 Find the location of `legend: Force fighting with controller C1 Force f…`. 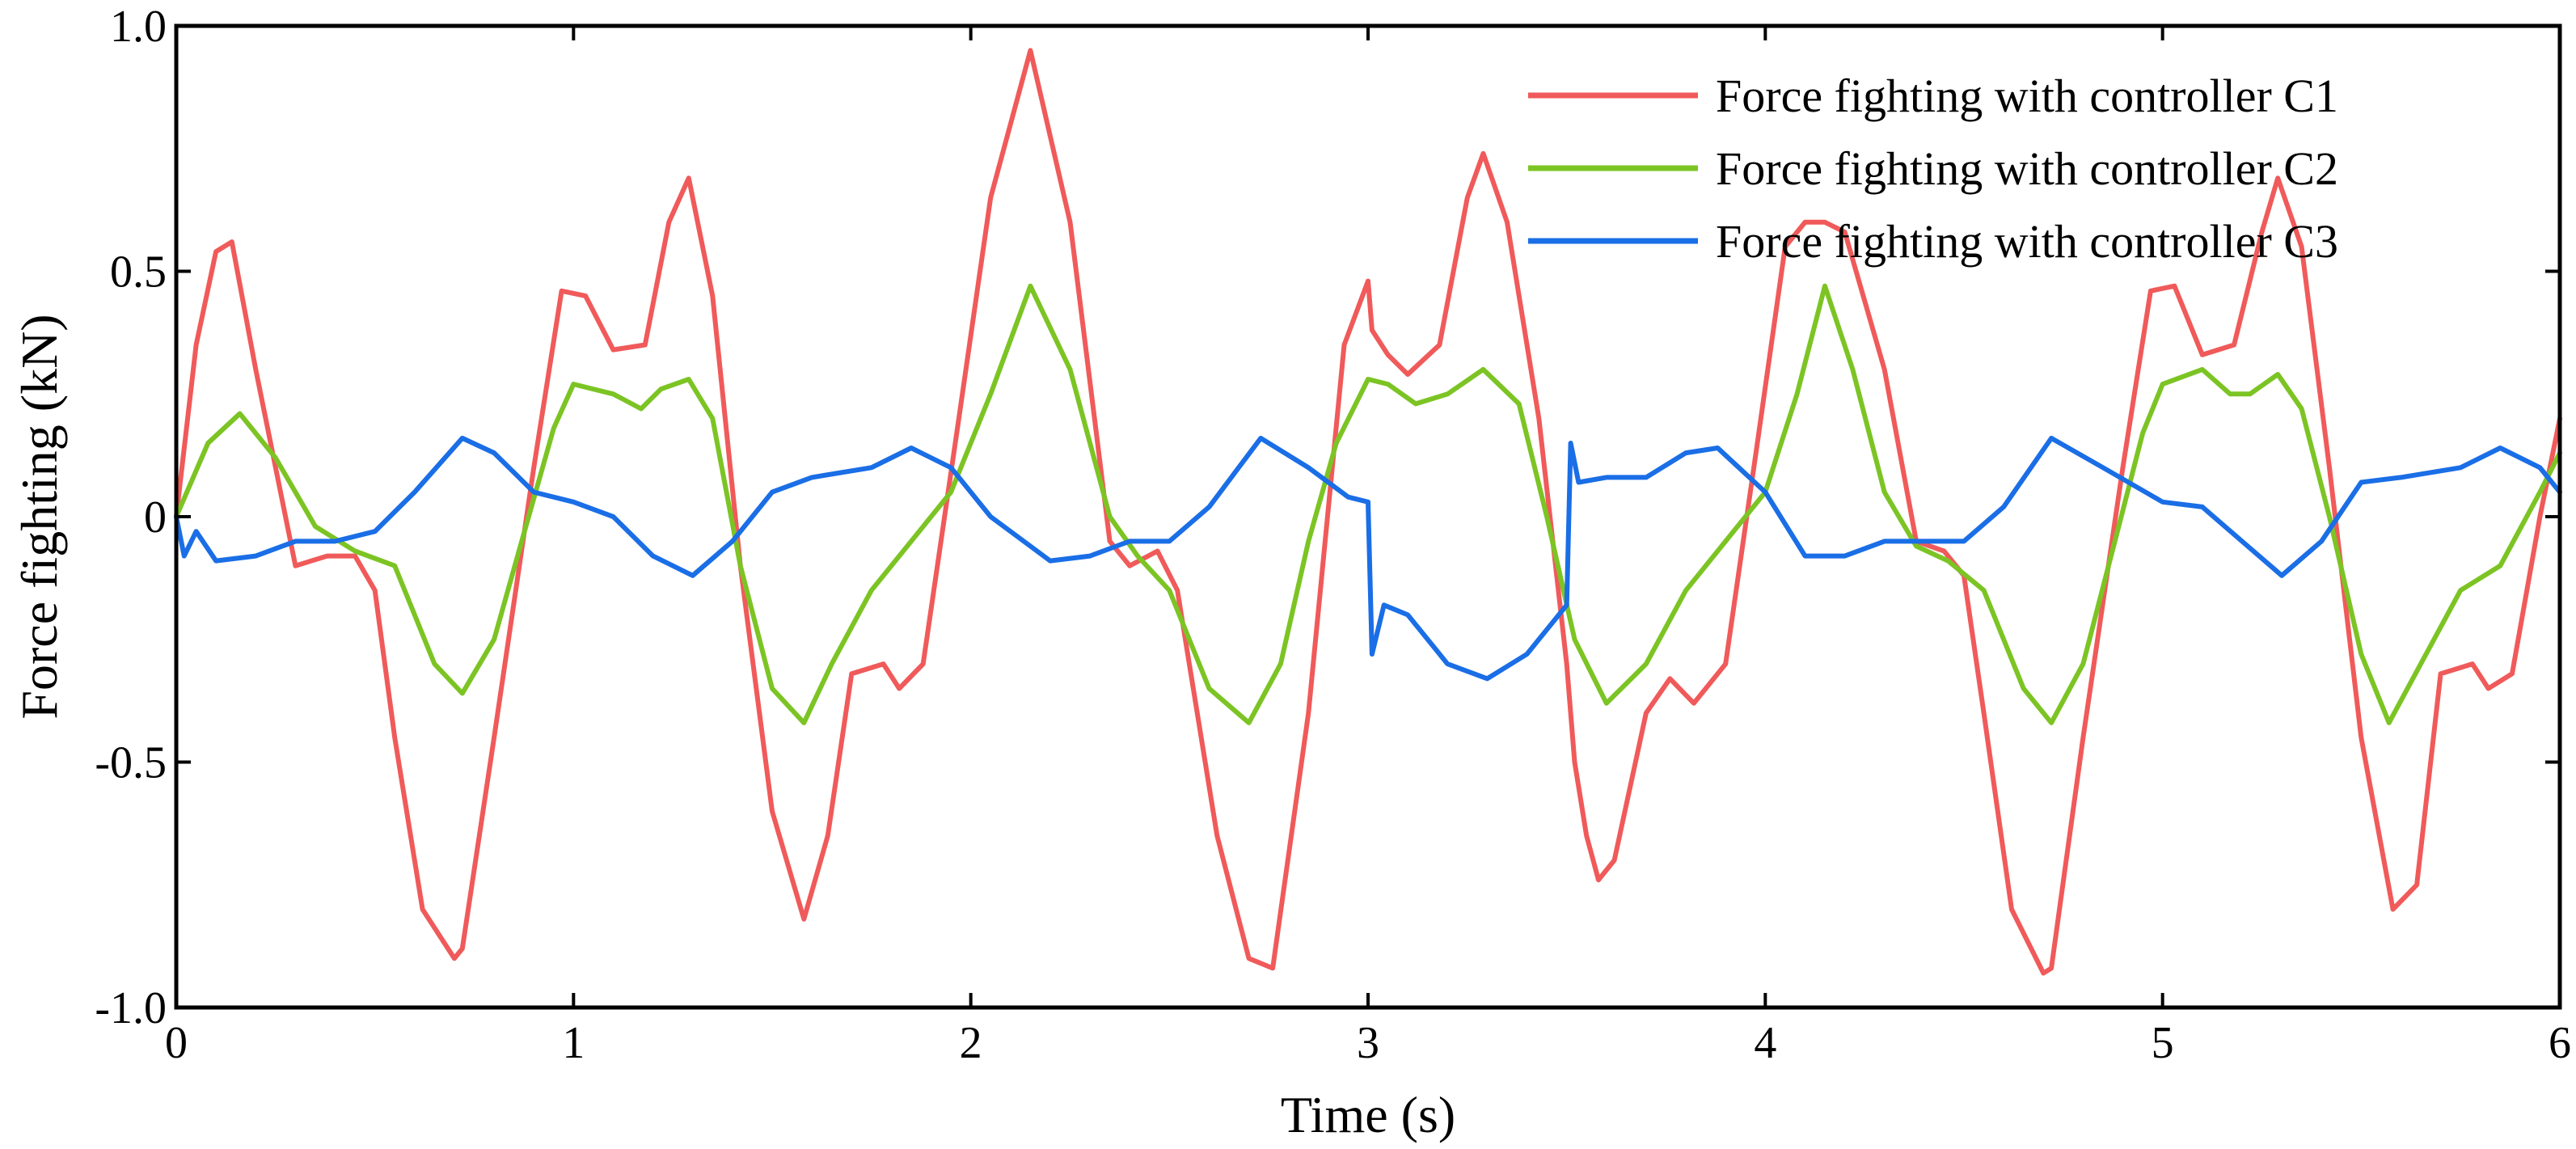

legend: Force fighting with controller C1 Force f… is located at coordinates (1933, 169).